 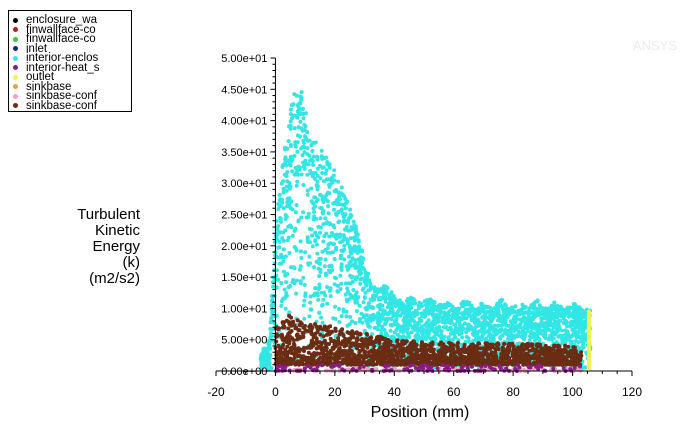 I want to click on legend-label: interior-heat_s, so click(x=63, y=67).